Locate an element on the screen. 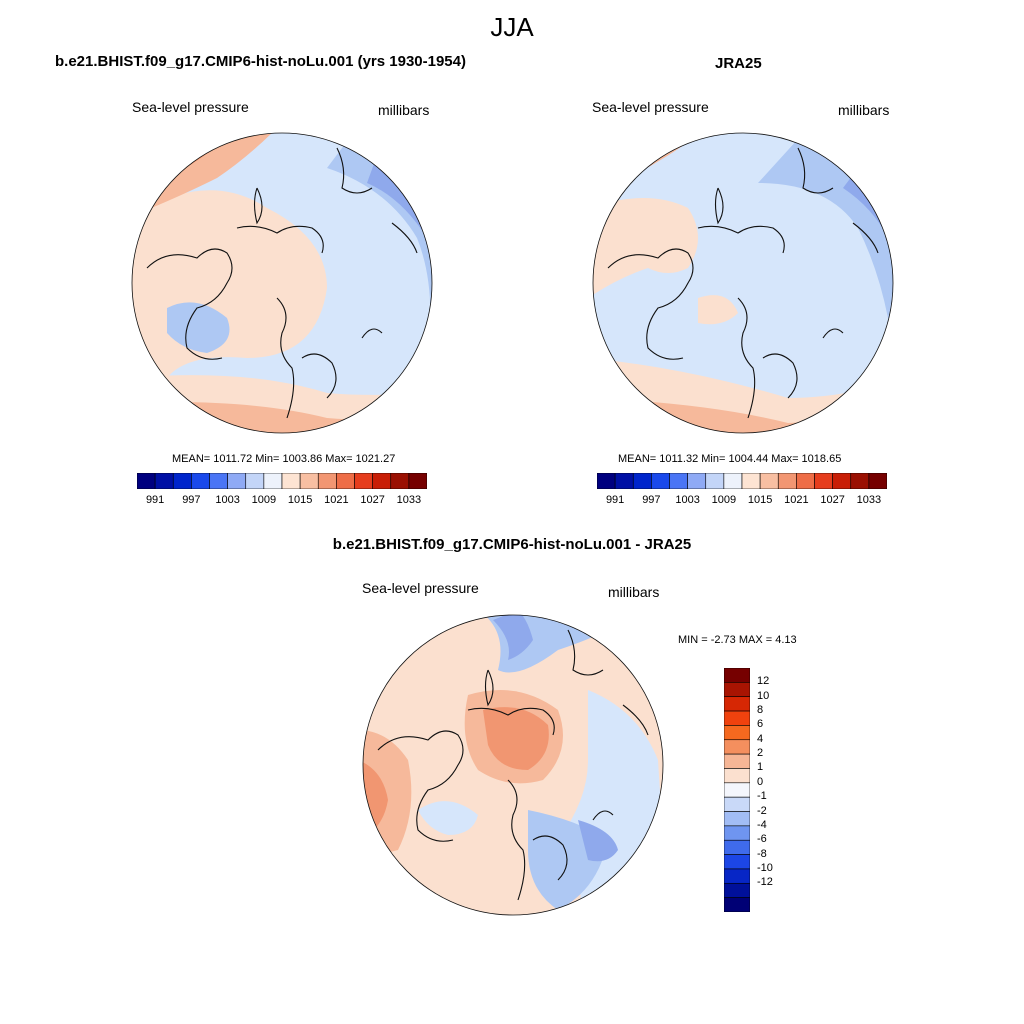 The image size is (1024, 1024). diff-polar-map is located at coordinates (513, 765).